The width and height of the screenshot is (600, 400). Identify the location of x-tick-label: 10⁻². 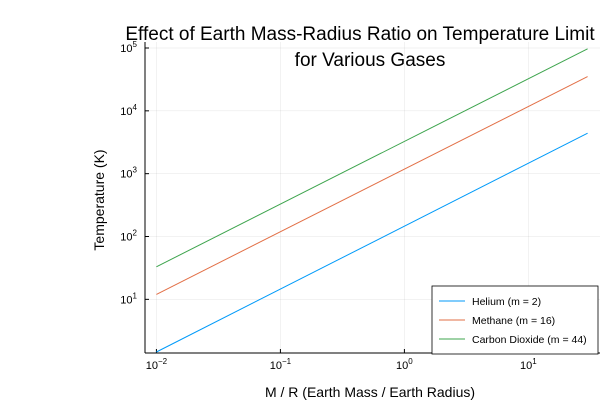
(157, 364).